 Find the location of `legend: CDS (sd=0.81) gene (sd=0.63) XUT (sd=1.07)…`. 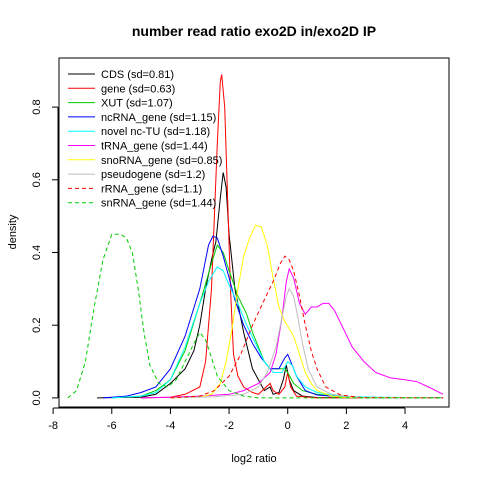

legend: CDS (sd=0.81) gene (sd=0.63) XUT (sd=1.07)… is located at coordinates (145, 139).